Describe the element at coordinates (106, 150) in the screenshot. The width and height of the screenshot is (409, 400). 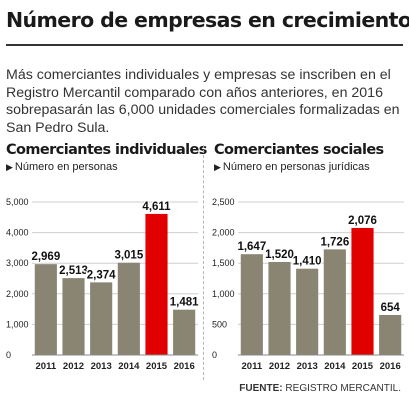
I see `chart-title-individuales: Comerciantes individuales` at that location.